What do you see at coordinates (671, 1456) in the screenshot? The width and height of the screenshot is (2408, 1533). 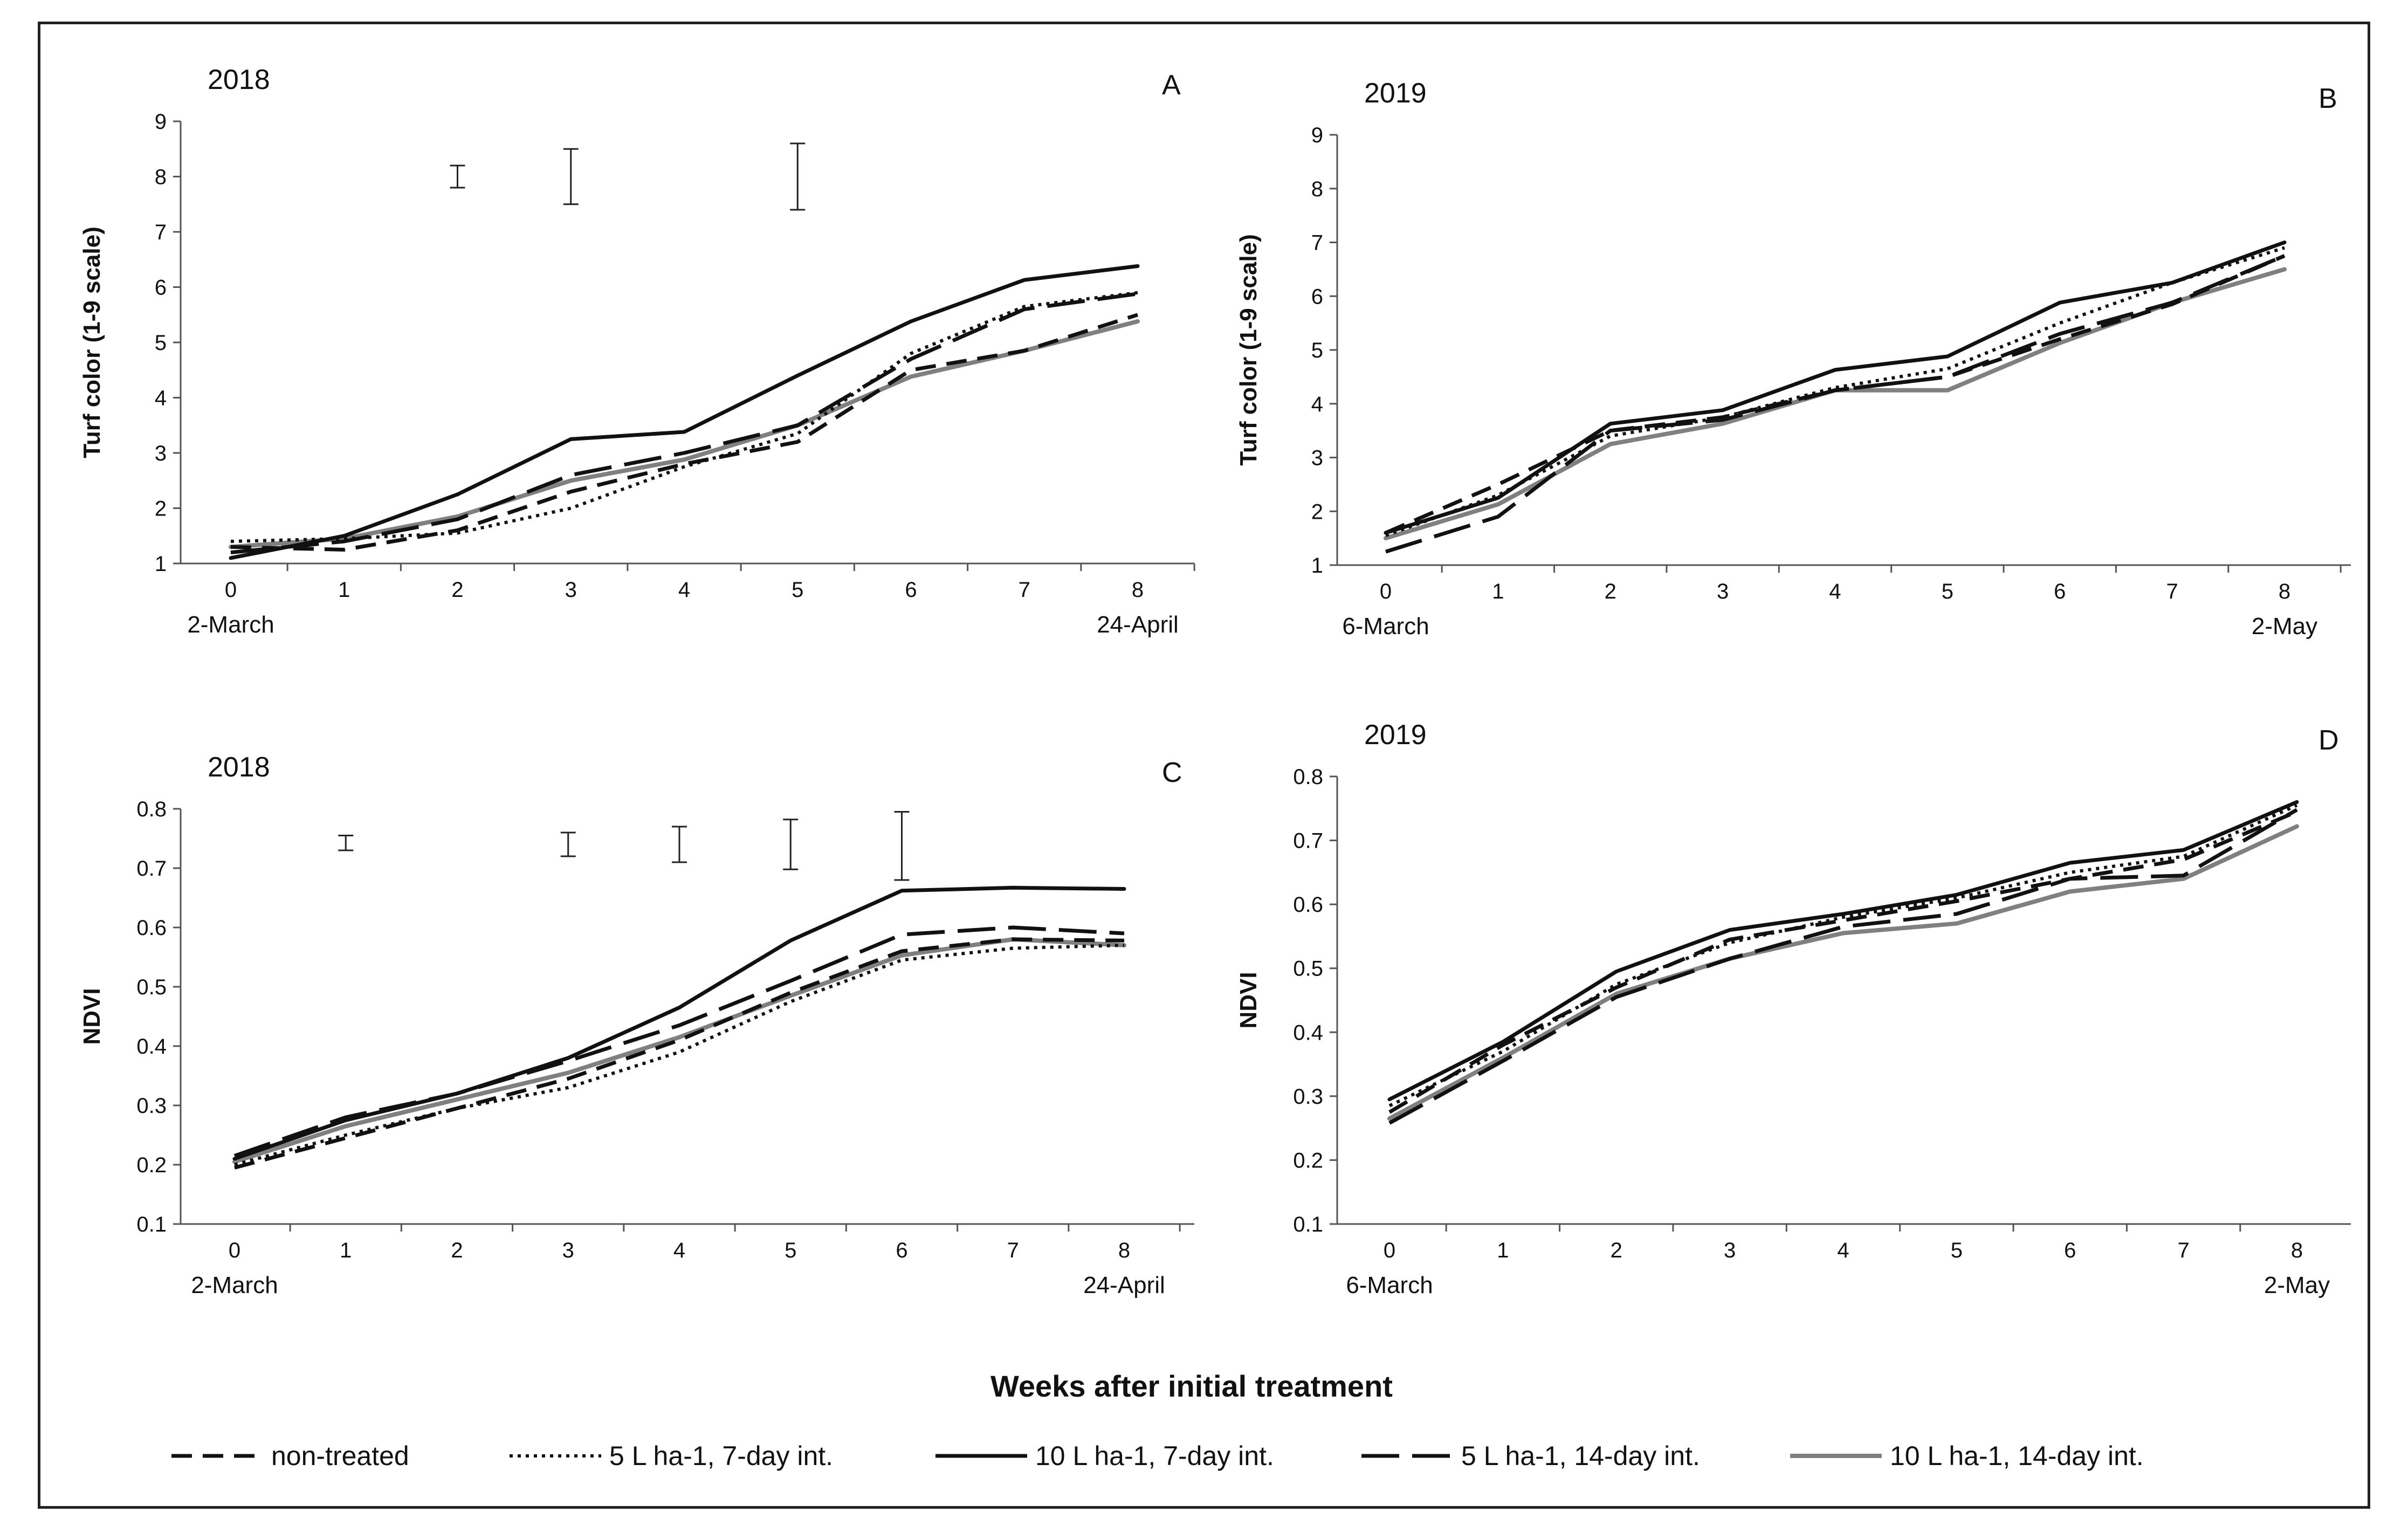 I see `legend-item: 5 L ha-1, 7-day int.` at bounding box center [671, 1456].